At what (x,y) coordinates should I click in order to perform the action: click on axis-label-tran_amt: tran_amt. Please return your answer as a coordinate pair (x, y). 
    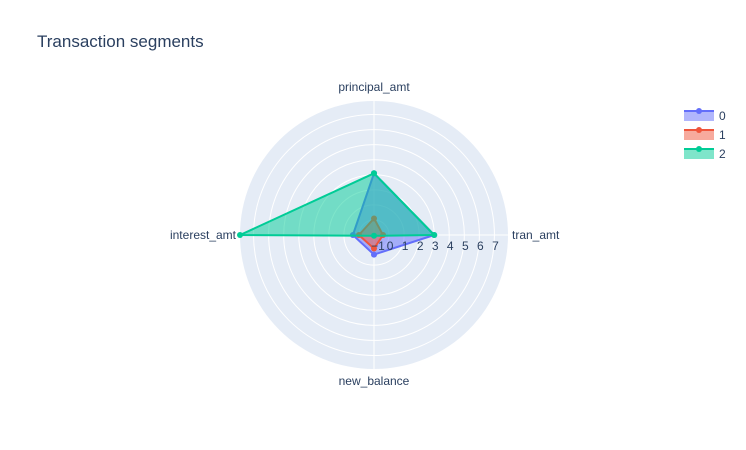
    Looking at the image, I should click on (536, 235).